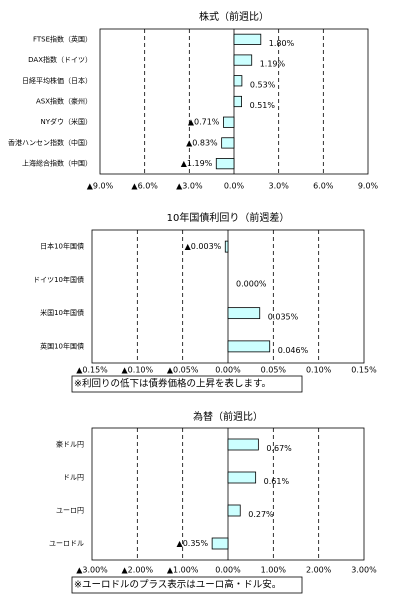 Image resolution: width=406 pixels, height=603 pixels. Describe the element at coordinates (293, 350) in the screenshot. I see `value-label: 0.046%` at that location.